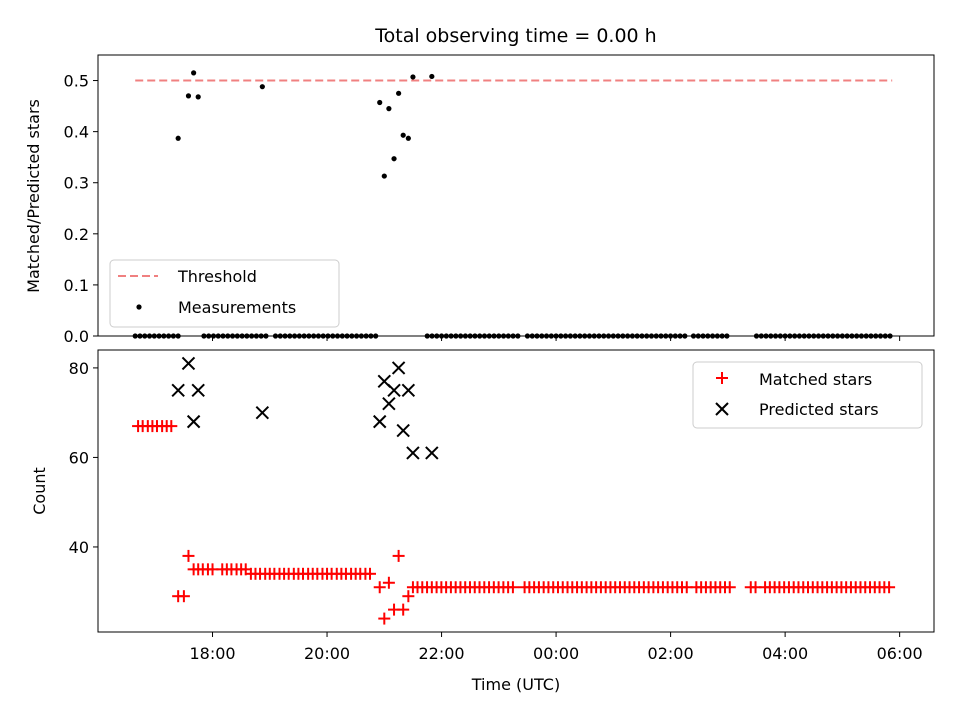 This screenshot has height=724, width=960. Describe the element at coordinates (327, 653) in the screenshot. I see `bottom-x-tick-label: 20:00` at that location.